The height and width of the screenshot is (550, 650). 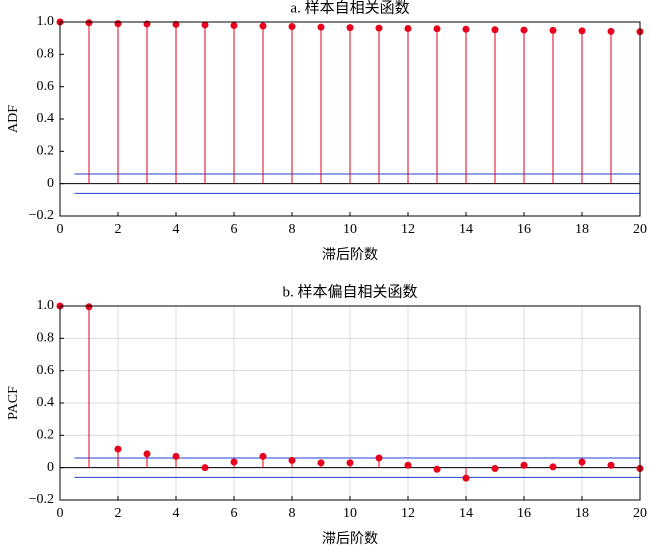 I want to click on chart-title: b. 样本偏自相关函数, so click(x=349, y=291).